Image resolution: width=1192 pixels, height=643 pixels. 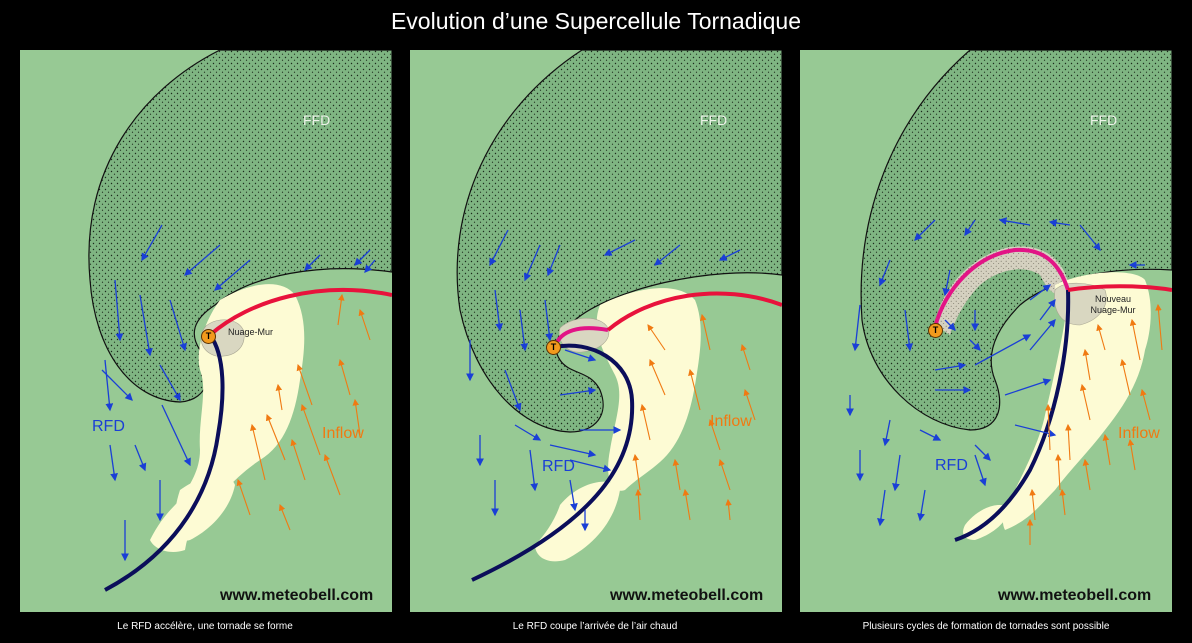 I want to click on new-wall-cloud-line-1: Nouveau, so click(x=1113, y=299).